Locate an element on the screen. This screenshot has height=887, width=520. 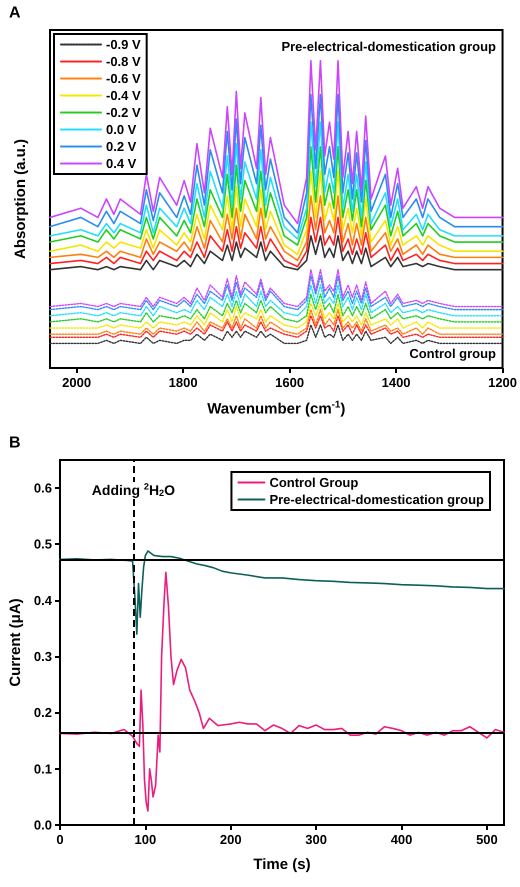
y-axis-title: Absorption (a.u.) is located at coordinates (20, 199).